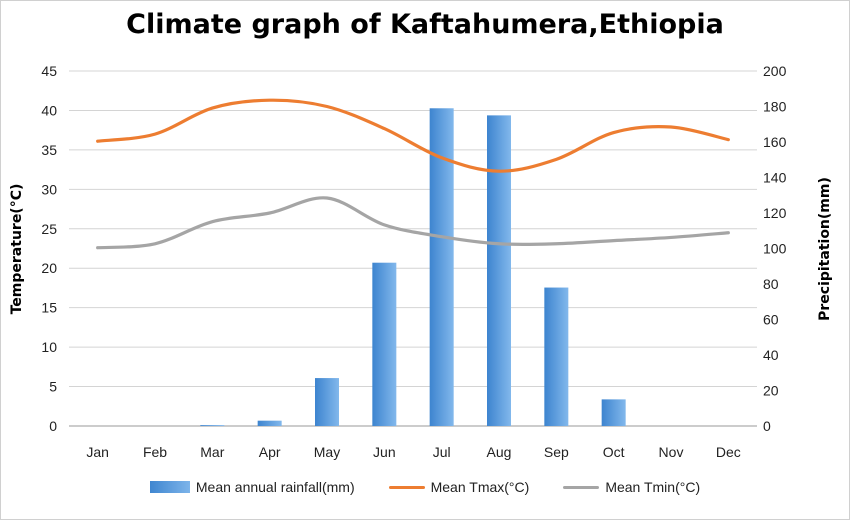 This screenshot has width=850, height=520. I want to click on left-axis-title: Temperature(°C), so click(17, 249).